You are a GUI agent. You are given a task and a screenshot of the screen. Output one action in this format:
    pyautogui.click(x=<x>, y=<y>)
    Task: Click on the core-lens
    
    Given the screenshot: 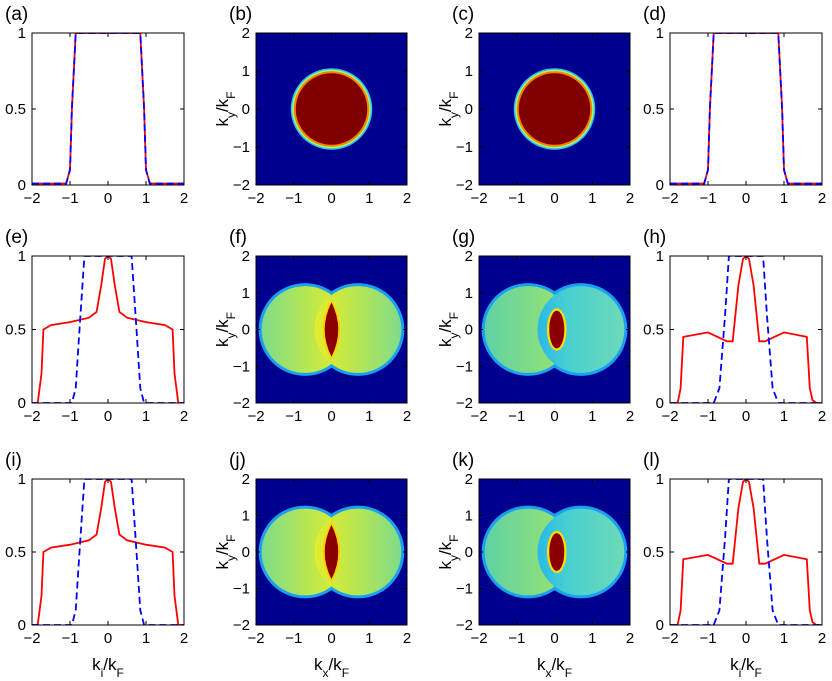 What is the action you would take?
    pyautogui.click(x=331, y=552)
    